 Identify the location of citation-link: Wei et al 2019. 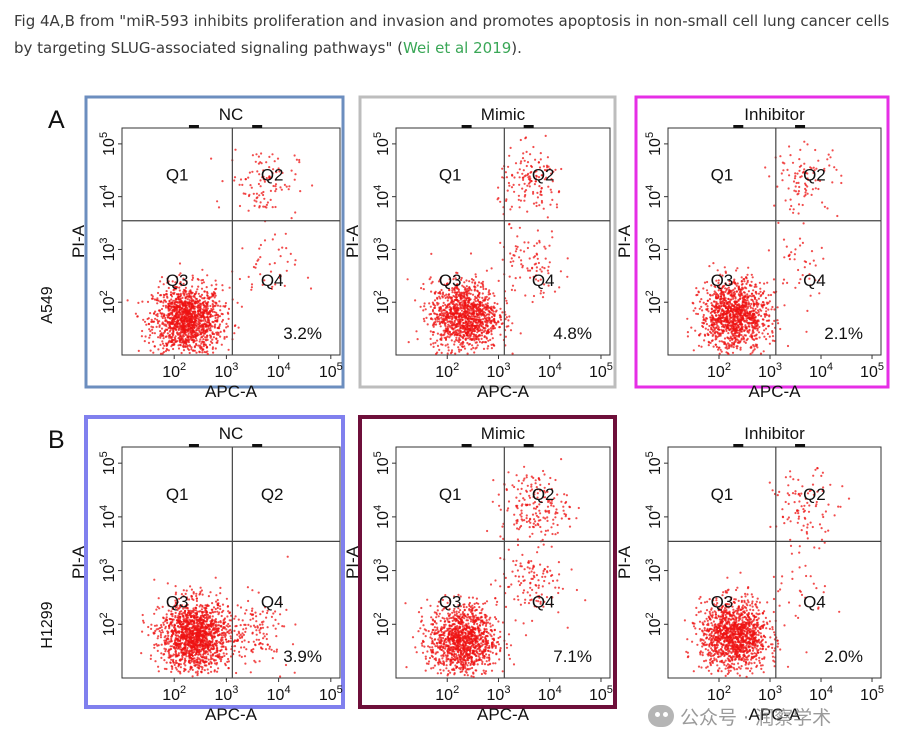
(457, 48).